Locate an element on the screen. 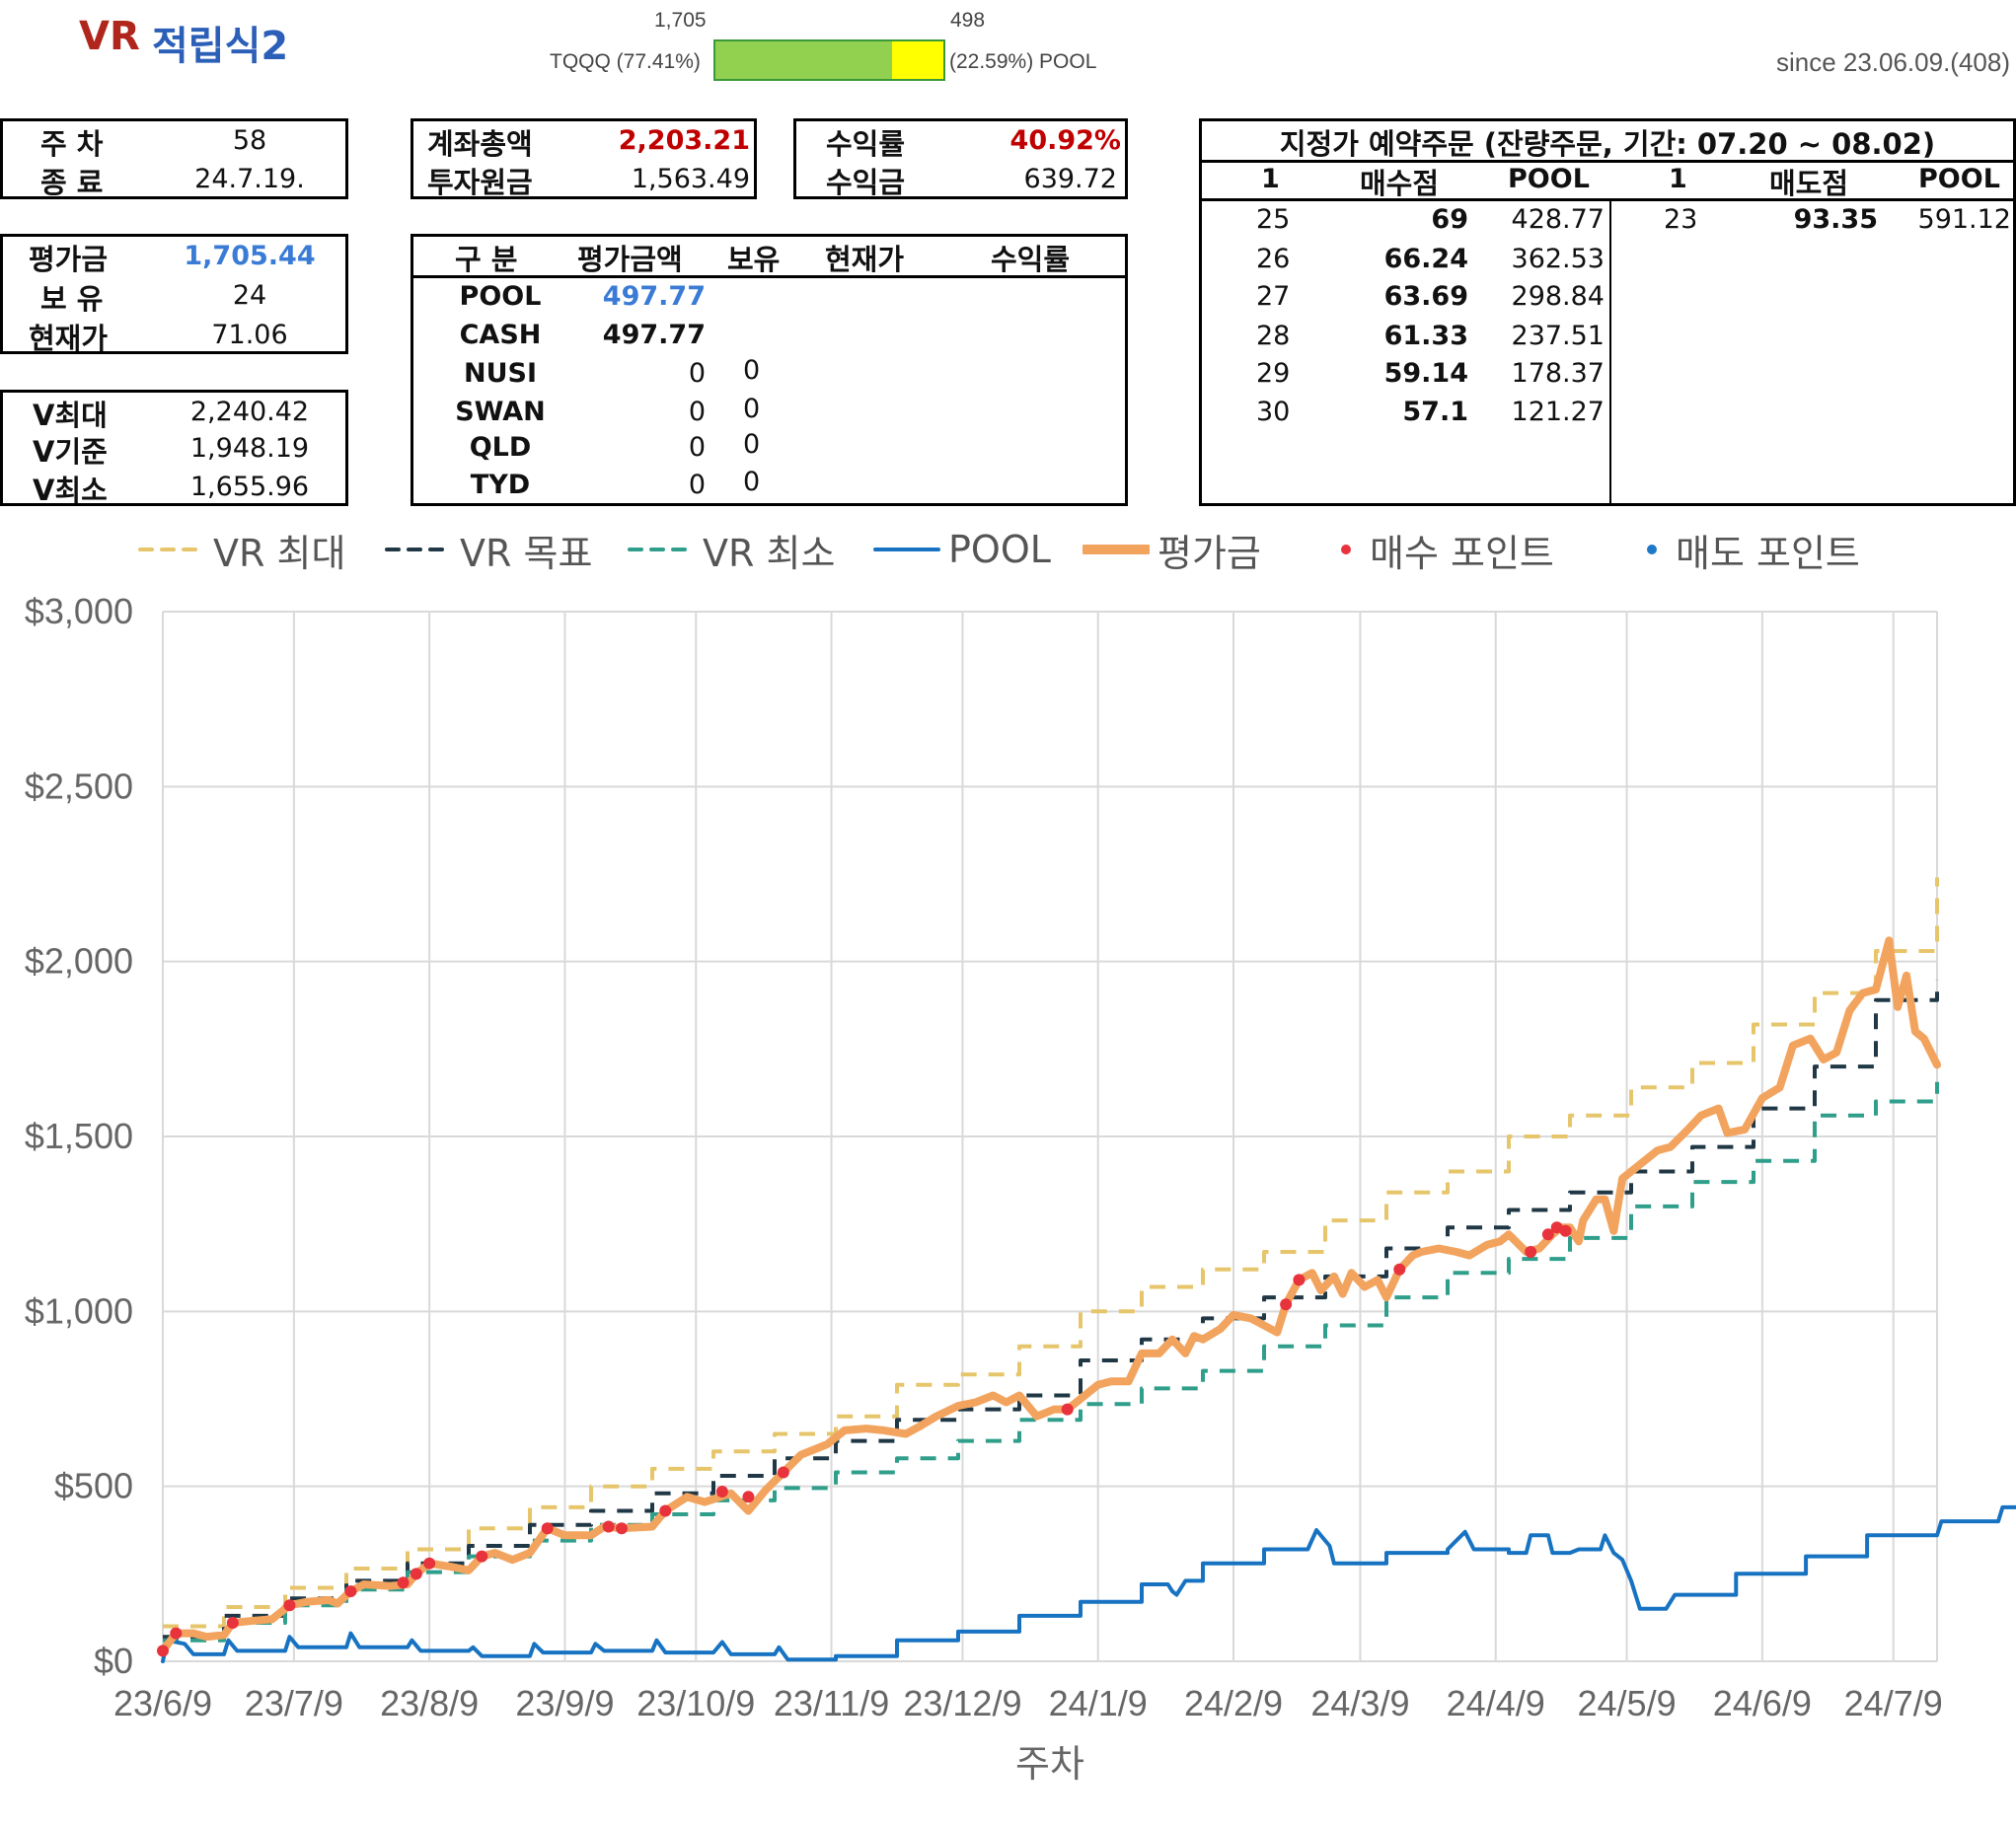  x-tick-label: 24/4/9 is located at coordinates (1496, 1703).